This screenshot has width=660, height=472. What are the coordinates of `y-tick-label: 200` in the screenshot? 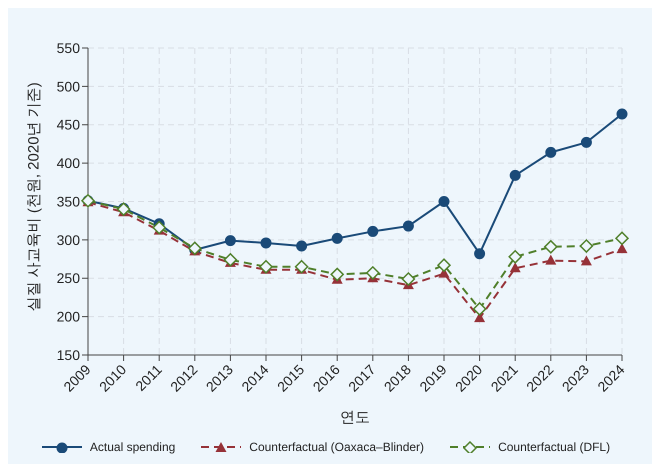 It's located at (68, 316).